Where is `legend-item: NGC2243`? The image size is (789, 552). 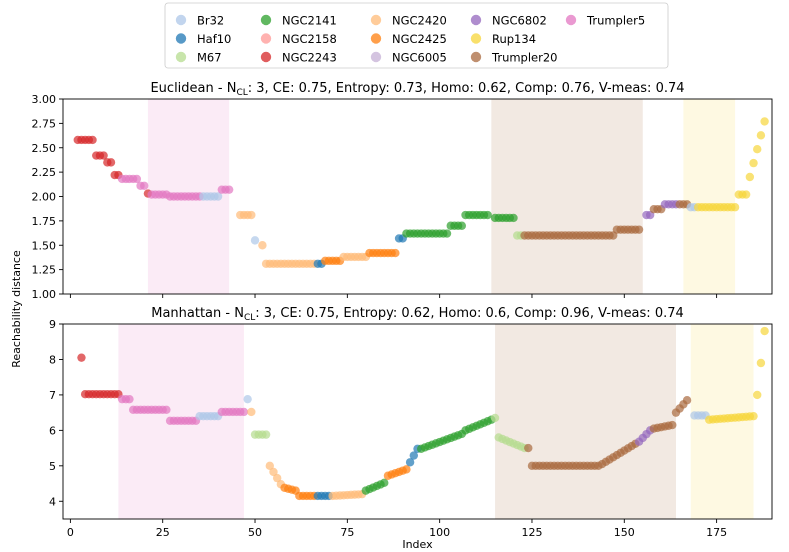
legend-item: NGC2243 is located at coordinates (298, 58).